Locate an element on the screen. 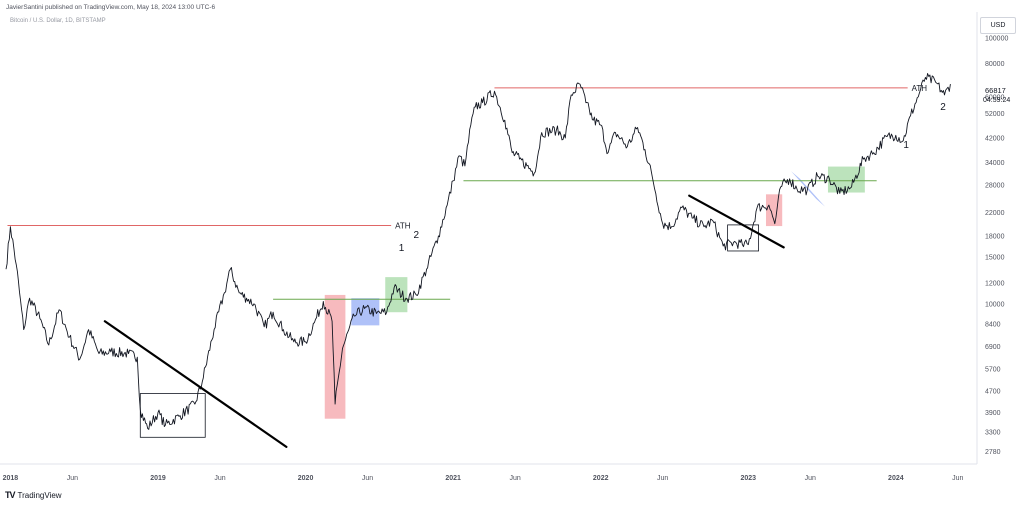  price-tick-label: 3300 is located at coordinates (993, 432).